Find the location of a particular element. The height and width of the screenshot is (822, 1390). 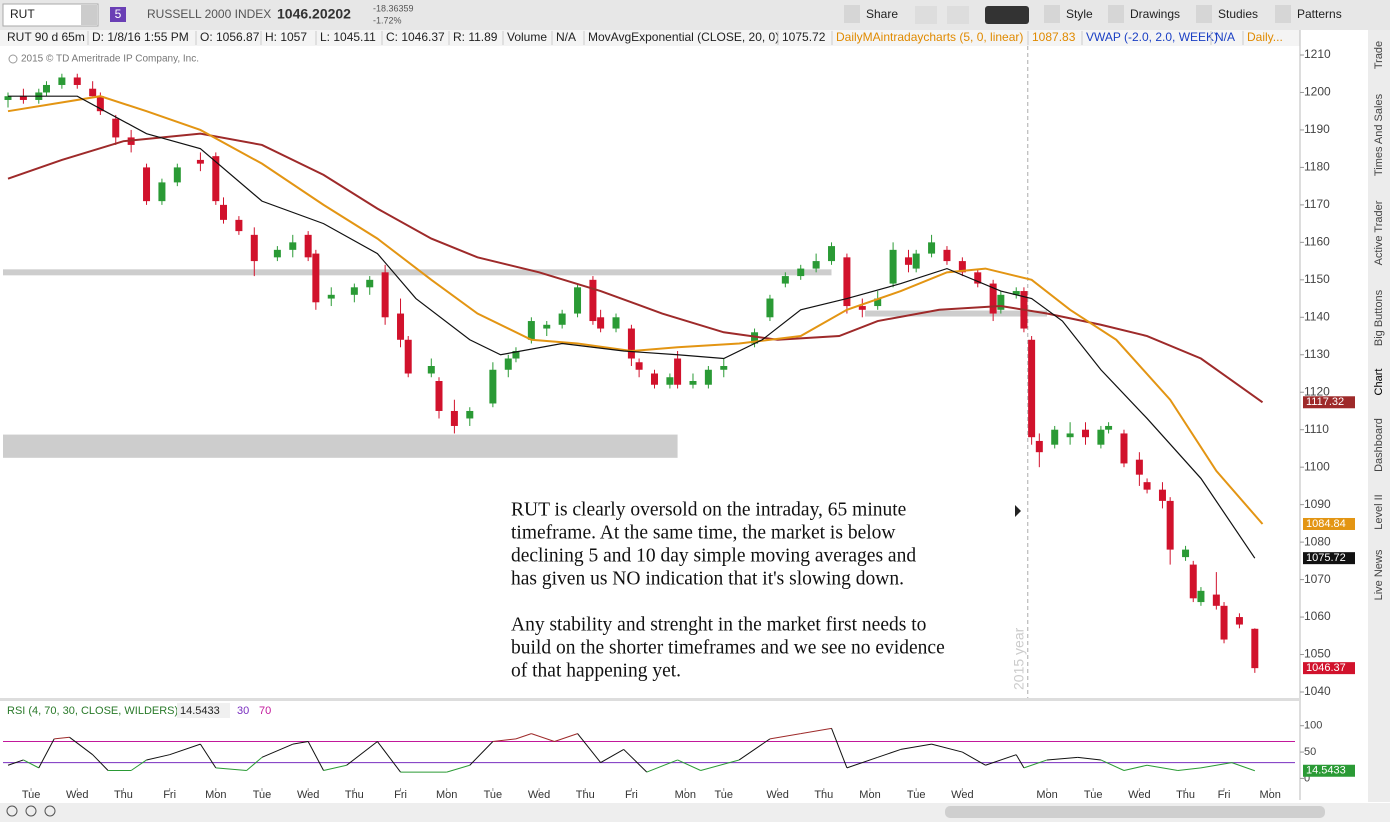

symbol-dropdown is located at coordinates (89, 15).